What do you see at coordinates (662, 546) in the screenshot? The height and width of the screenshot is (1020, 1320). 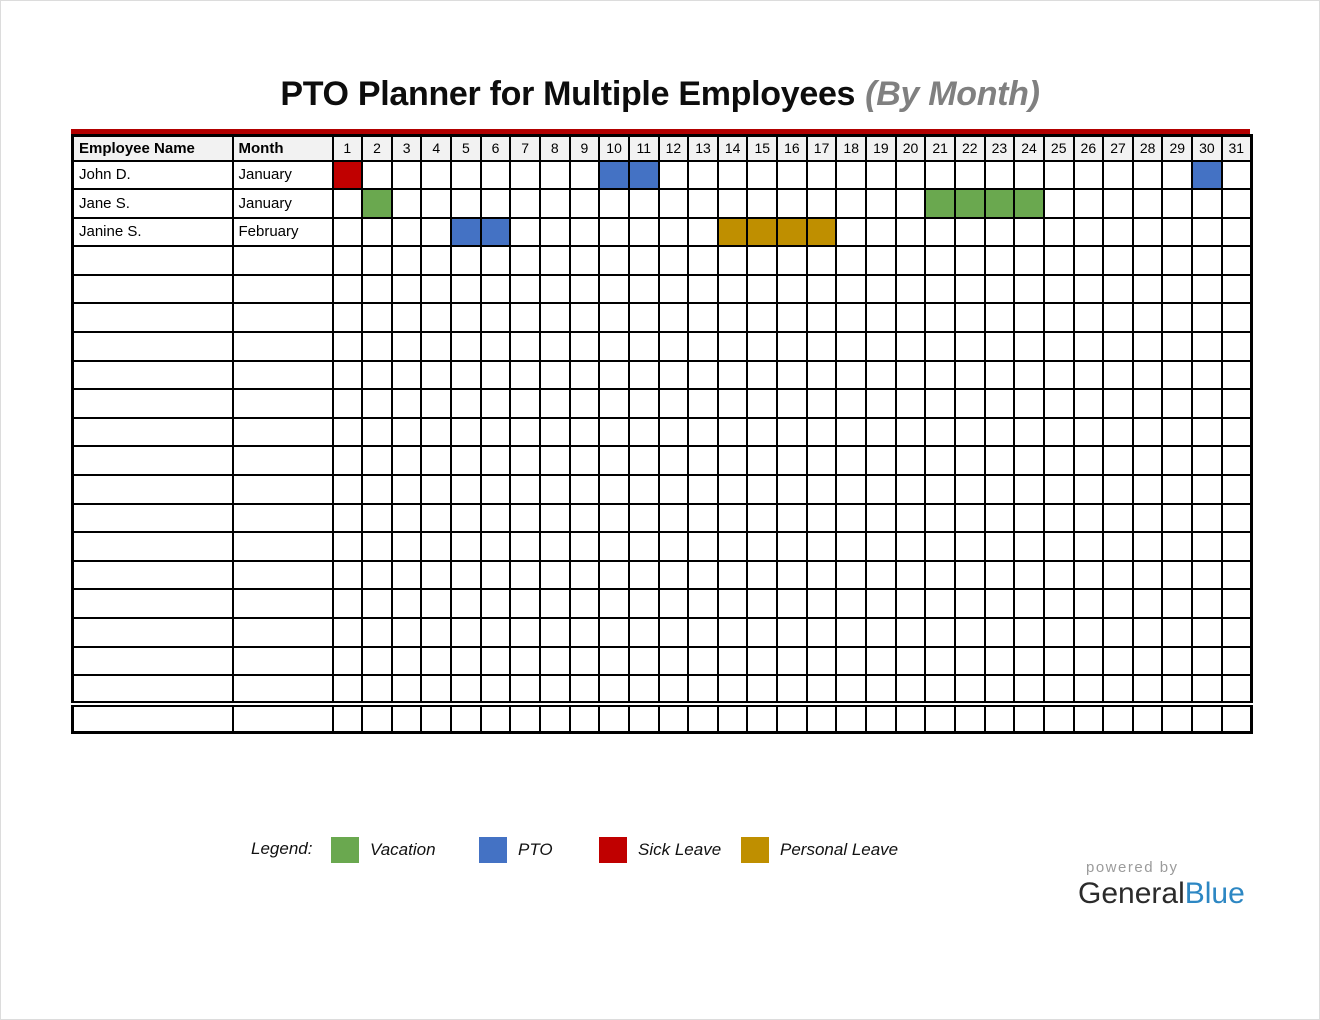 I see `table-row` at bounding box center [662, 546].